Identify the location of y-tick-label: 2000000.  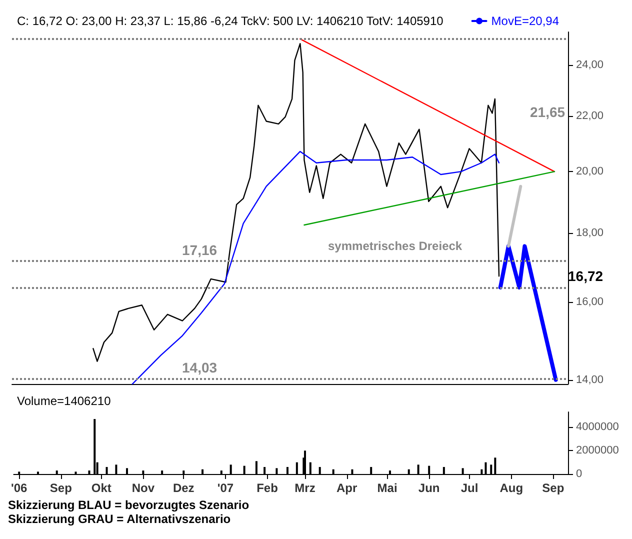
(597, 450).